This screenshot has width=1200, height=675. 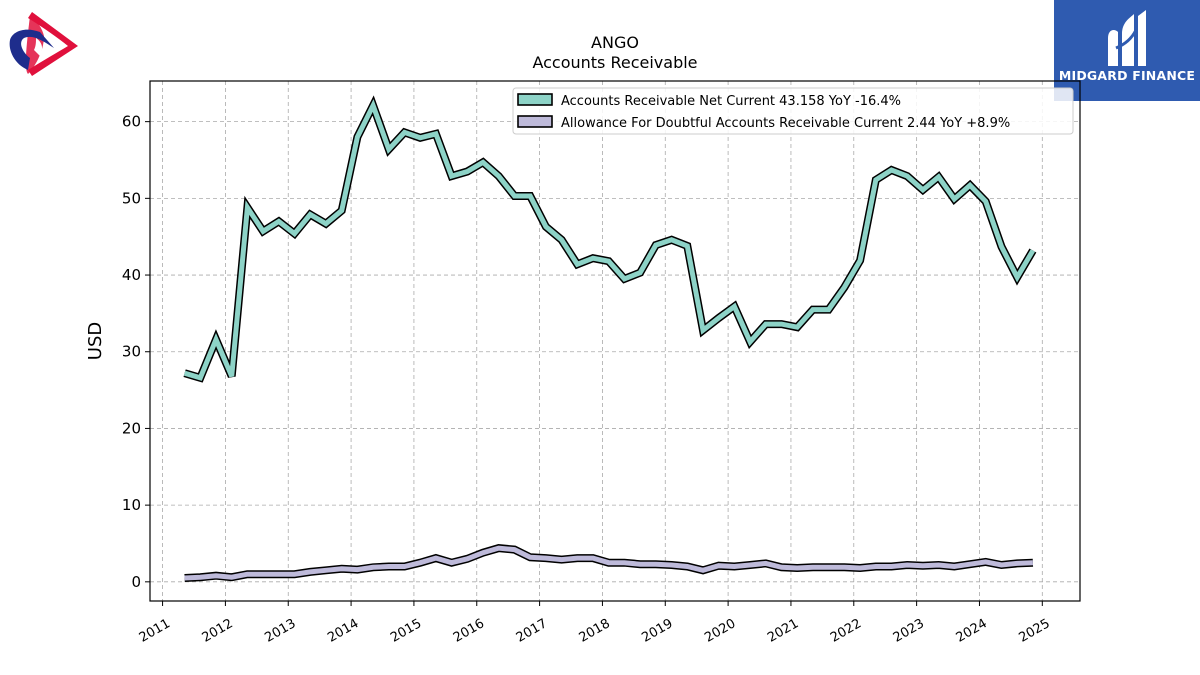 What do you see at coordinates (657, 631) in the screenshot?
I see `x-tick-label: 2019` at bounding box center [657, 631].